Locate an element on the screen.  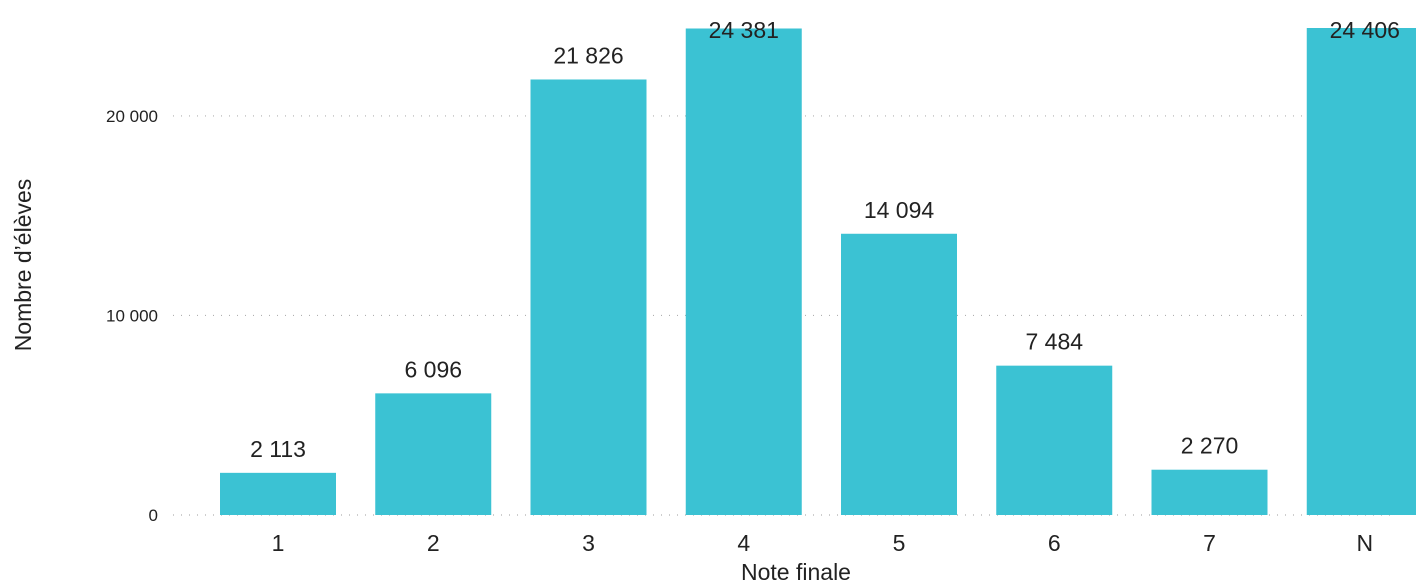
y-tick-label: 10 000 is located at coordinates (132, 315).